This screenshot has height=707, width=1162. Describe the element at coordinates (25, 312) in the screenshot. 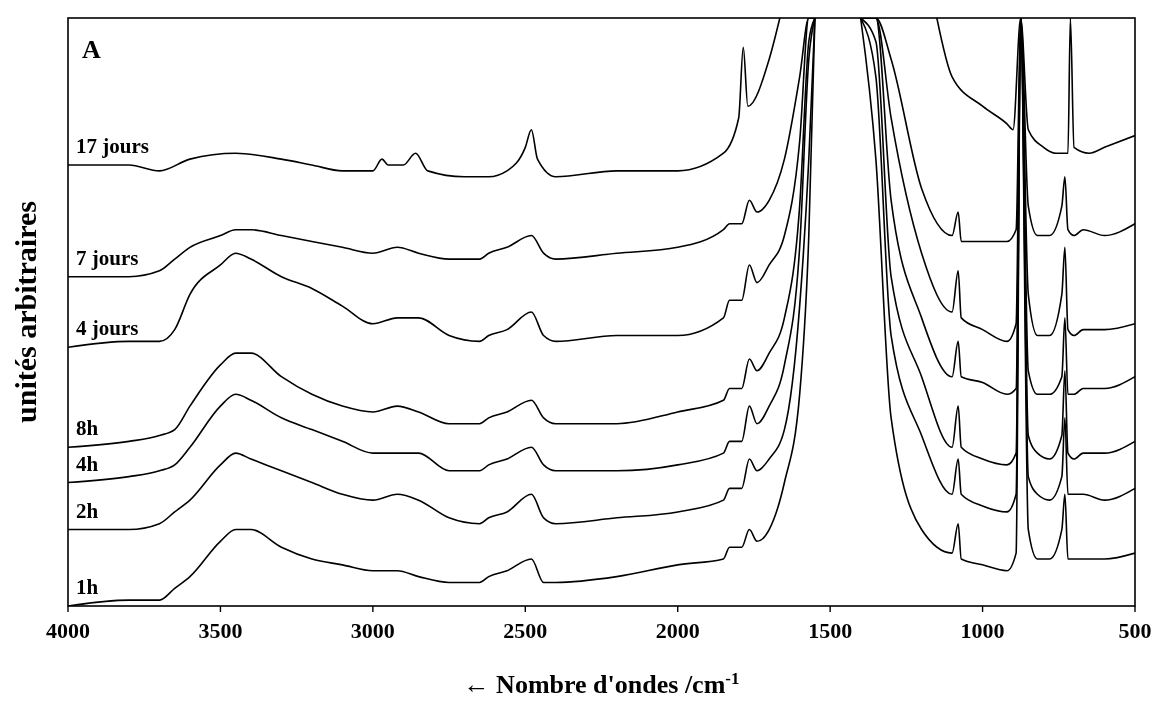

I see `y-axis-title: unités arbitraires` at that location.